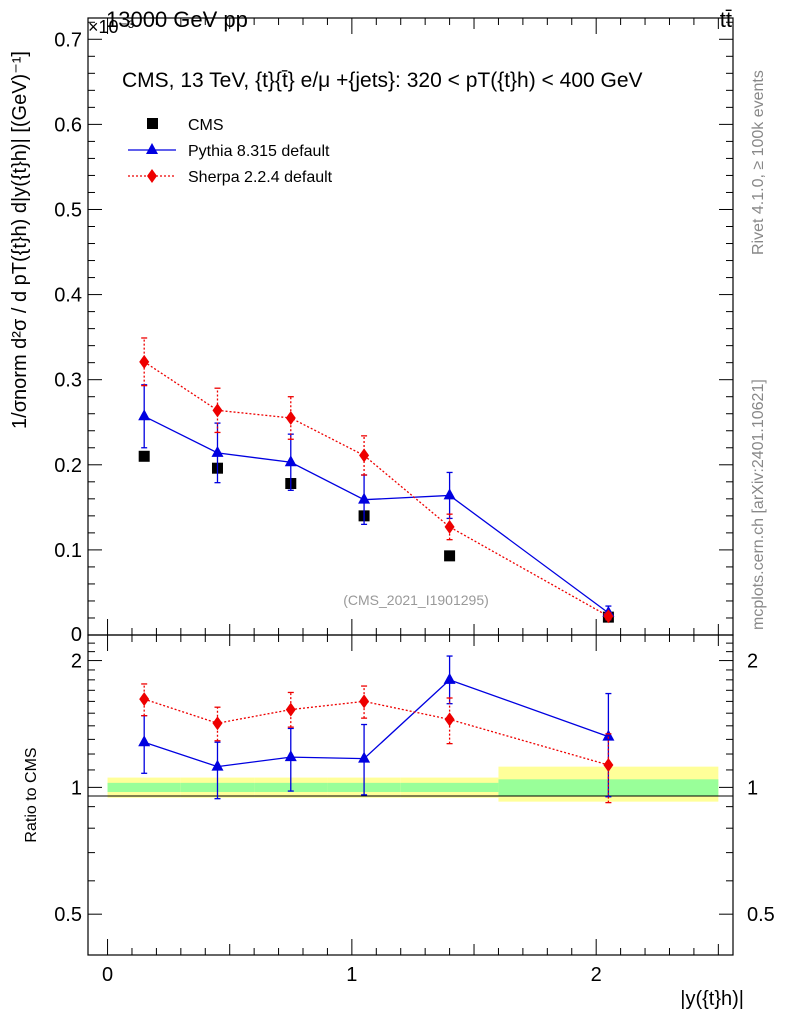  Describe the element at coordinates (752, 662) in the screenshot. I see `ratio-ytick-label-right: 2` at that location.